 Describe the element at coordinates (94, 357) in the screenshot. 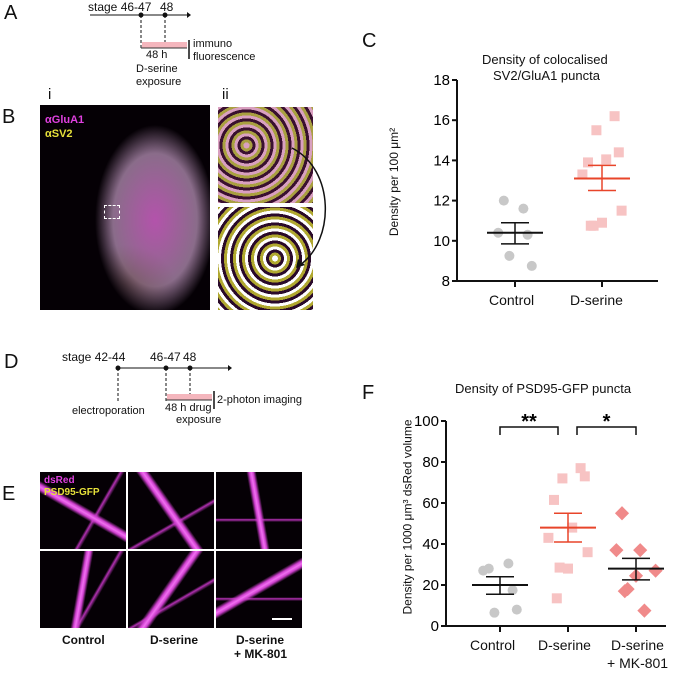

I see `stage-label: stage 42-44` at that location.